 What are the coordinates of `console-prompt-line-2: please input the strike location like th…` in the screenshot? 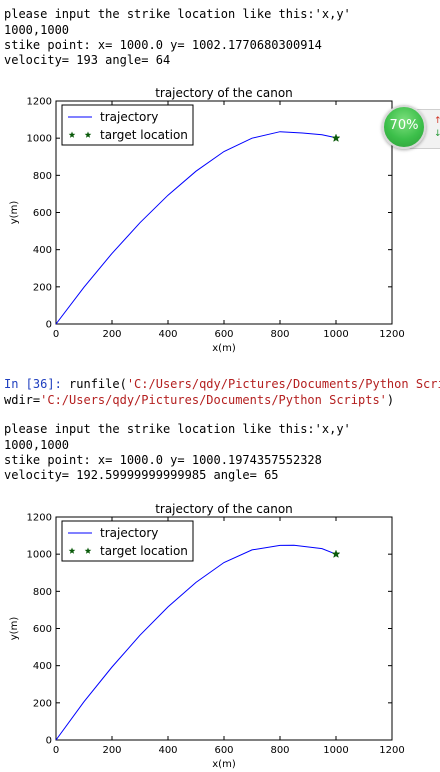 It's located at (177, 429).